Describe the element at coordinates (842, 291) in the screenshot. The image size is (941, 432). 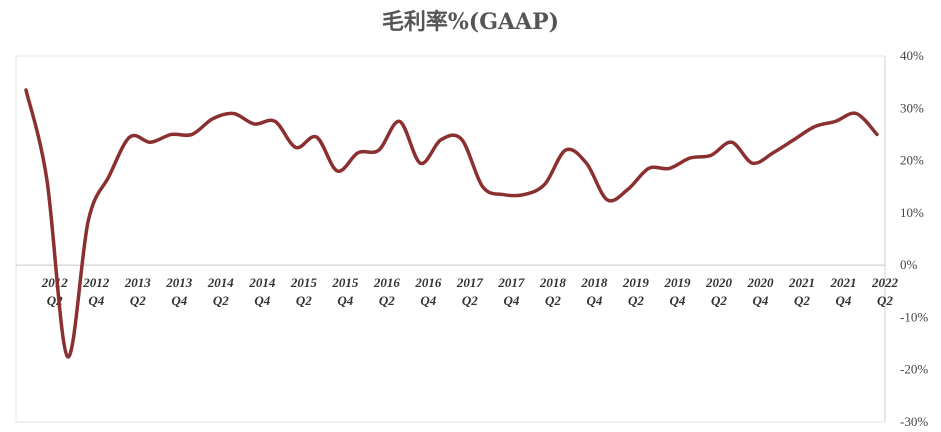
I see `x-tick-label: 2021 Q4` at that location.